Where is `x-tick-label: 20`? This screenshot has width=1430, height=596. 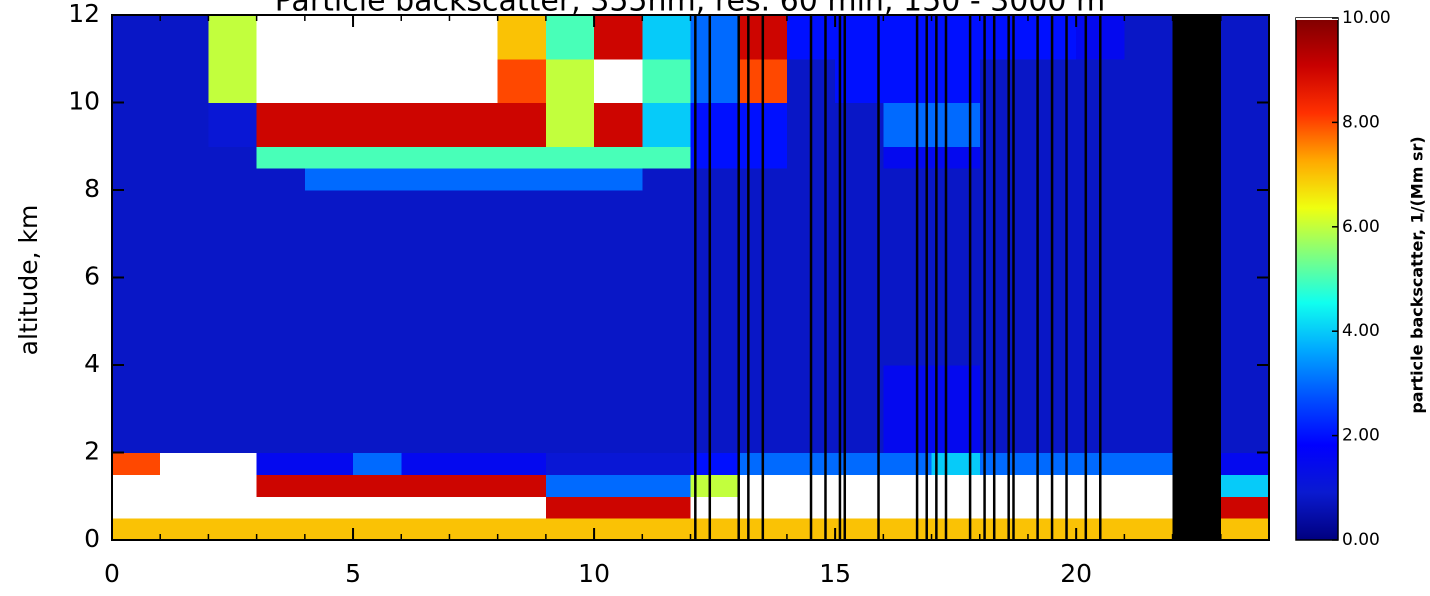 x-tick-label: 20 is located at coordinates (1076, 573).